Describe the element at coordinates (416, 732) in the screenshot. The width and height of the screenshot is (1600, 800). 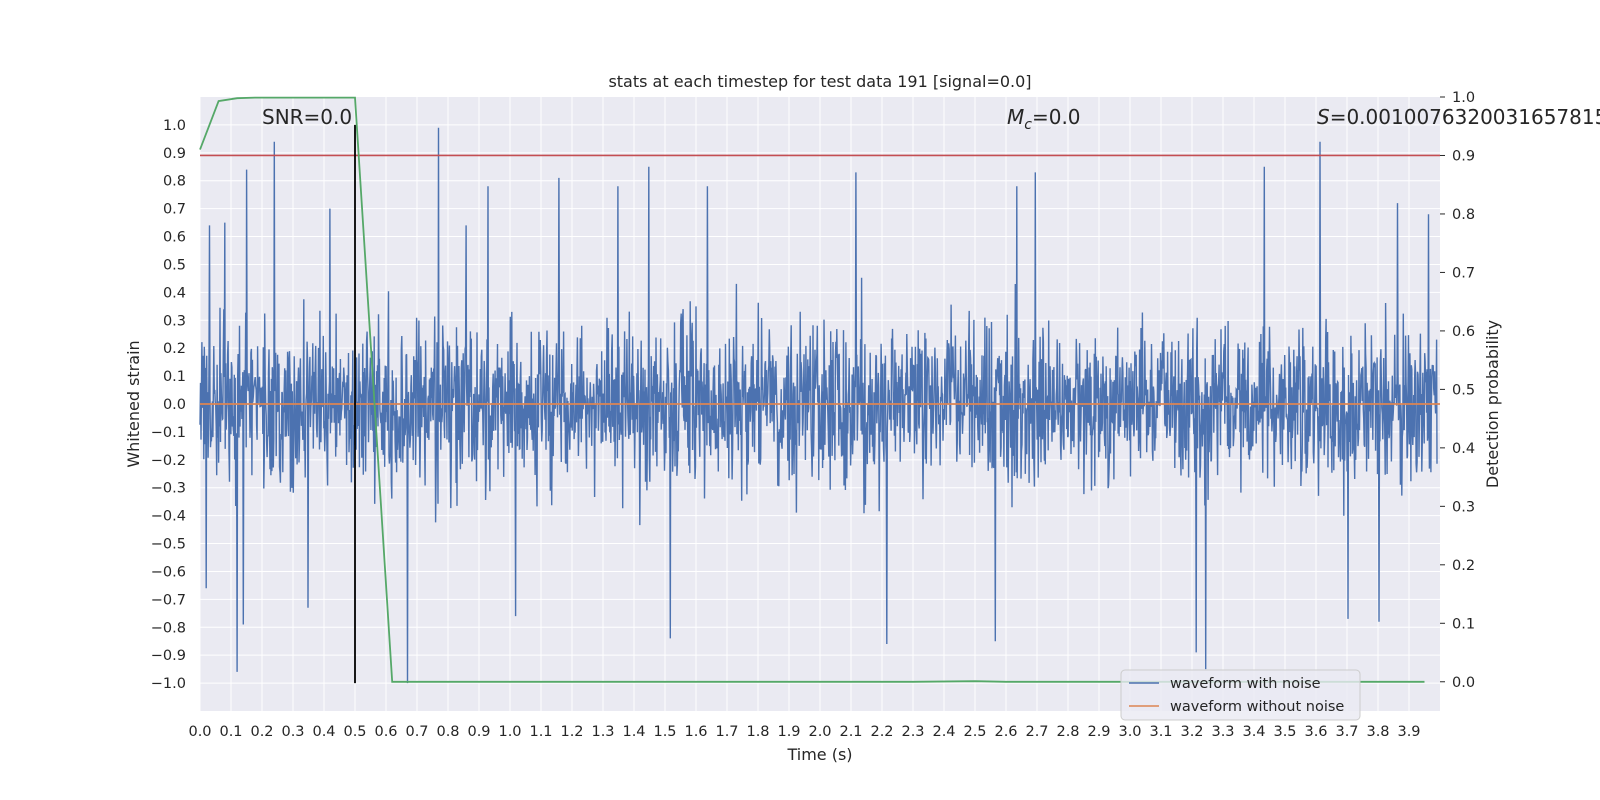
I see `x-tick-label: 0.7` at that location.